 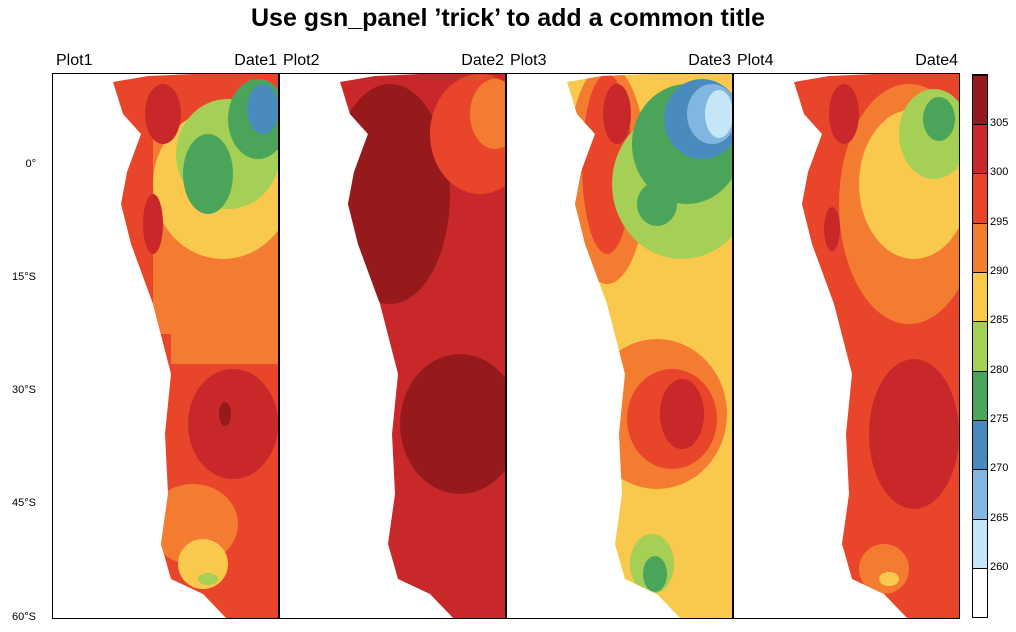 I want to click on panel1-left-label: Plot1, so click(x=74, y=60).